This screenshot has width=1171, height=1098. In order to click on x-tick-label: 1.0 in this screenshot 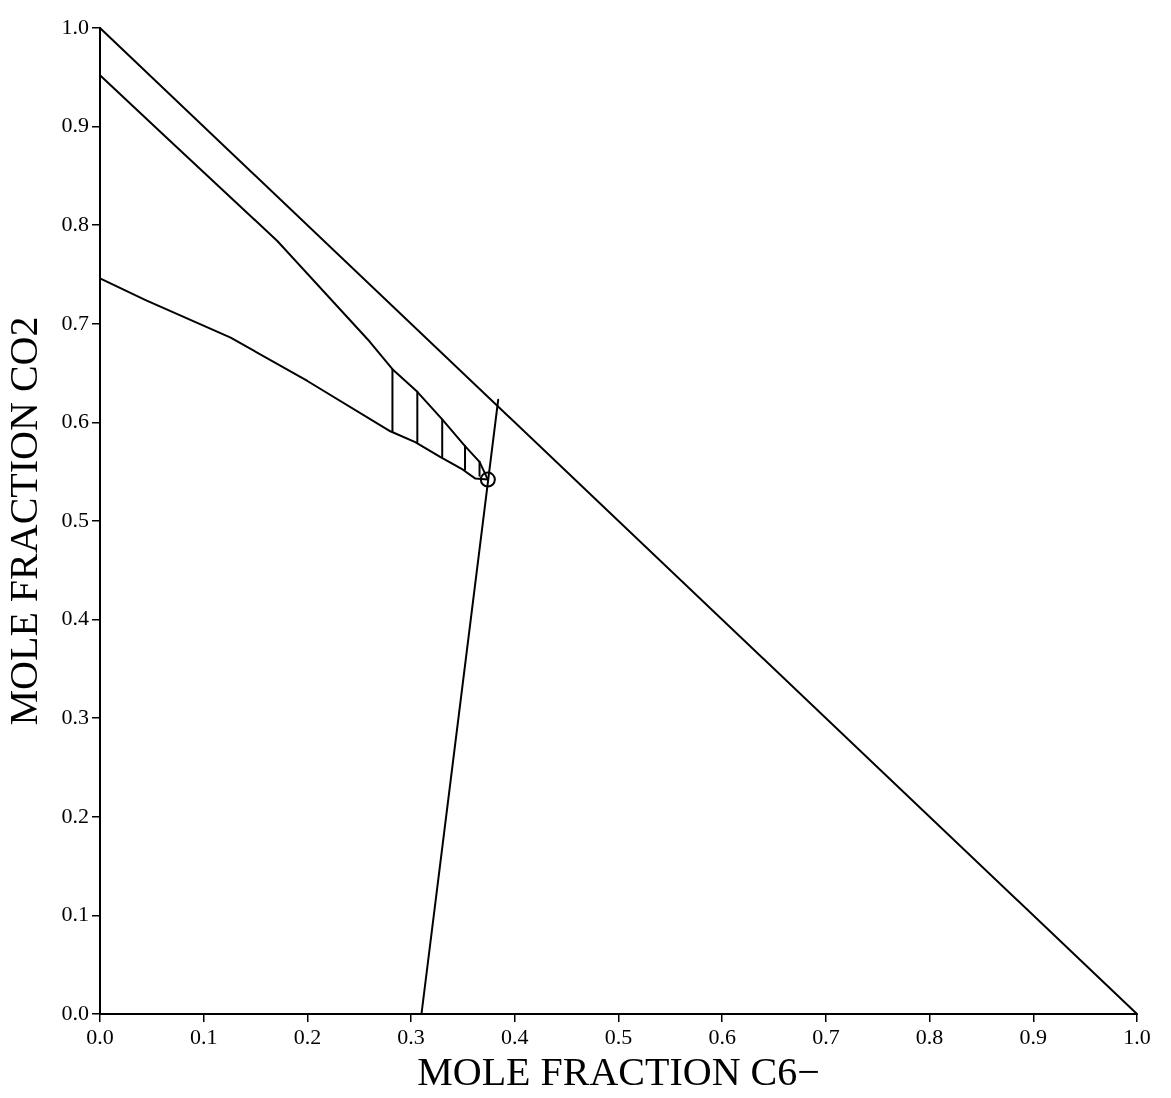, I will do `click(1137, 1036)`.